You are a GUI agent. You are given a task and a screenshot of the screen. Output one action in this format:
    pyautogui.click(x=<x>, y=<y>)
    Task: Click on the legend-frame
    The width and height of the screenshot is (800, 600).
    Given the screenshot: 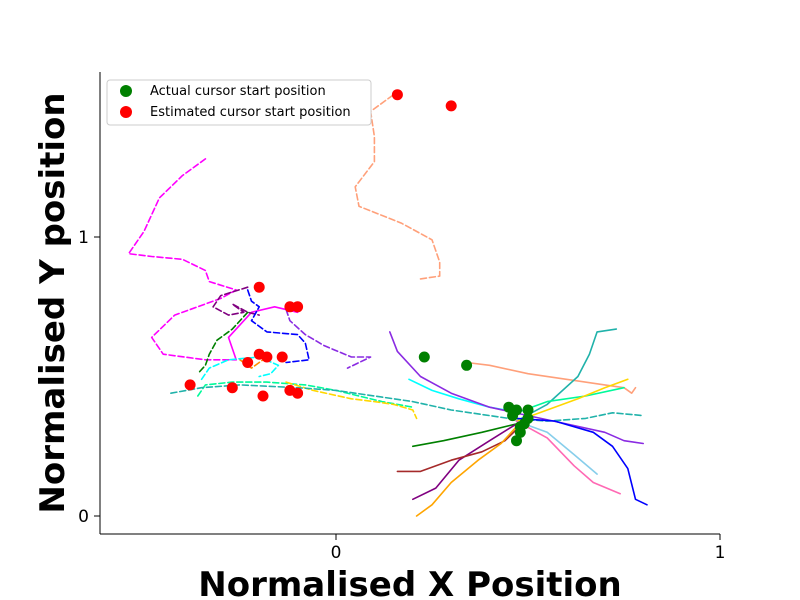 What is the action you would take?
    pyautogui.click(x=239, y=102)
    